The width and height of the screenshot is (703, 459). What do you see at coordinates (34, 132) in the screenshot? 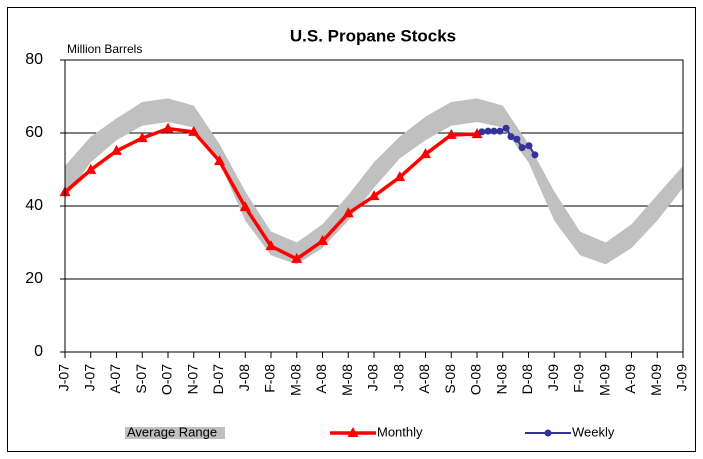
I see `y-tick-label: 60` at bounding box center [34, 132].